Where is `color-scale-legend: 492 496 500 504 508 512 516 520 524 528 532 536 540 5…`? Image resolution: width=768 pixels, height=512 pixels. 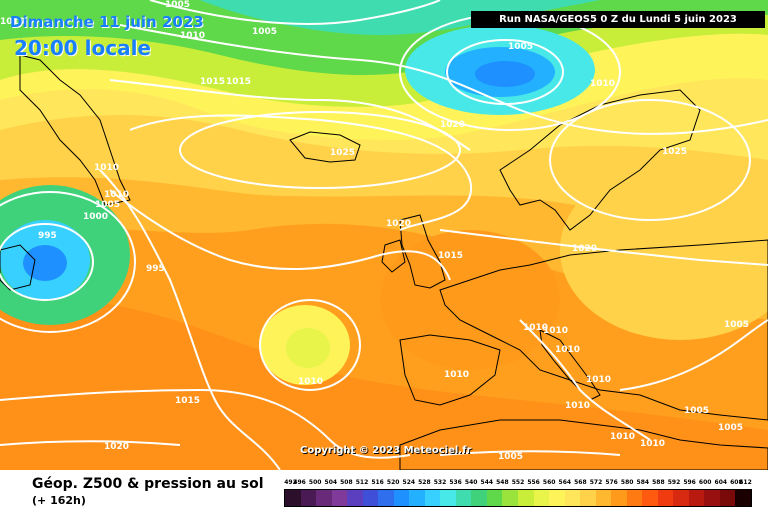 color-scale-legend: 492 496 500 504 508 512 516 520 524 528 532 536 540 5… is located at coordinates (518, 493).